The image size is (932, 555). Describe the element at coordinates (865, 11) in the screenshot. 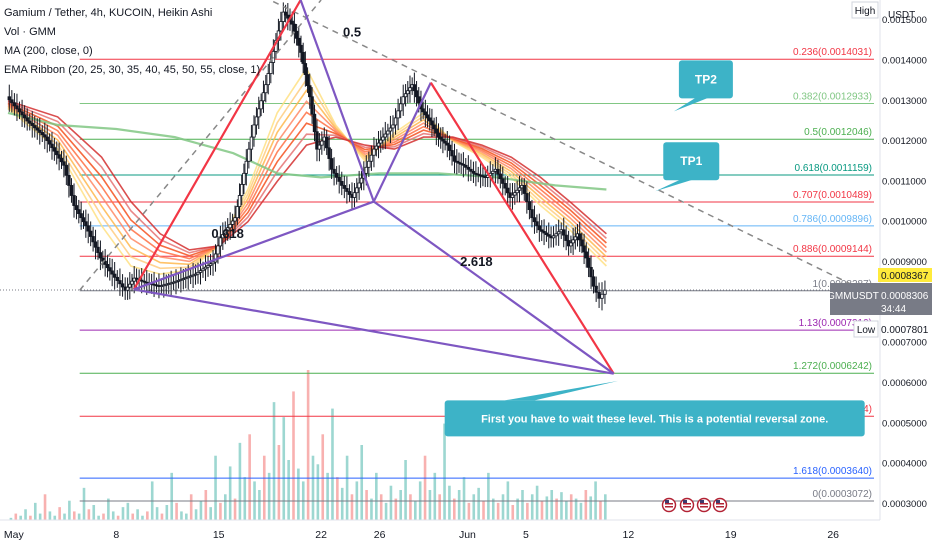

I see `high-tag-label: High` at that location.